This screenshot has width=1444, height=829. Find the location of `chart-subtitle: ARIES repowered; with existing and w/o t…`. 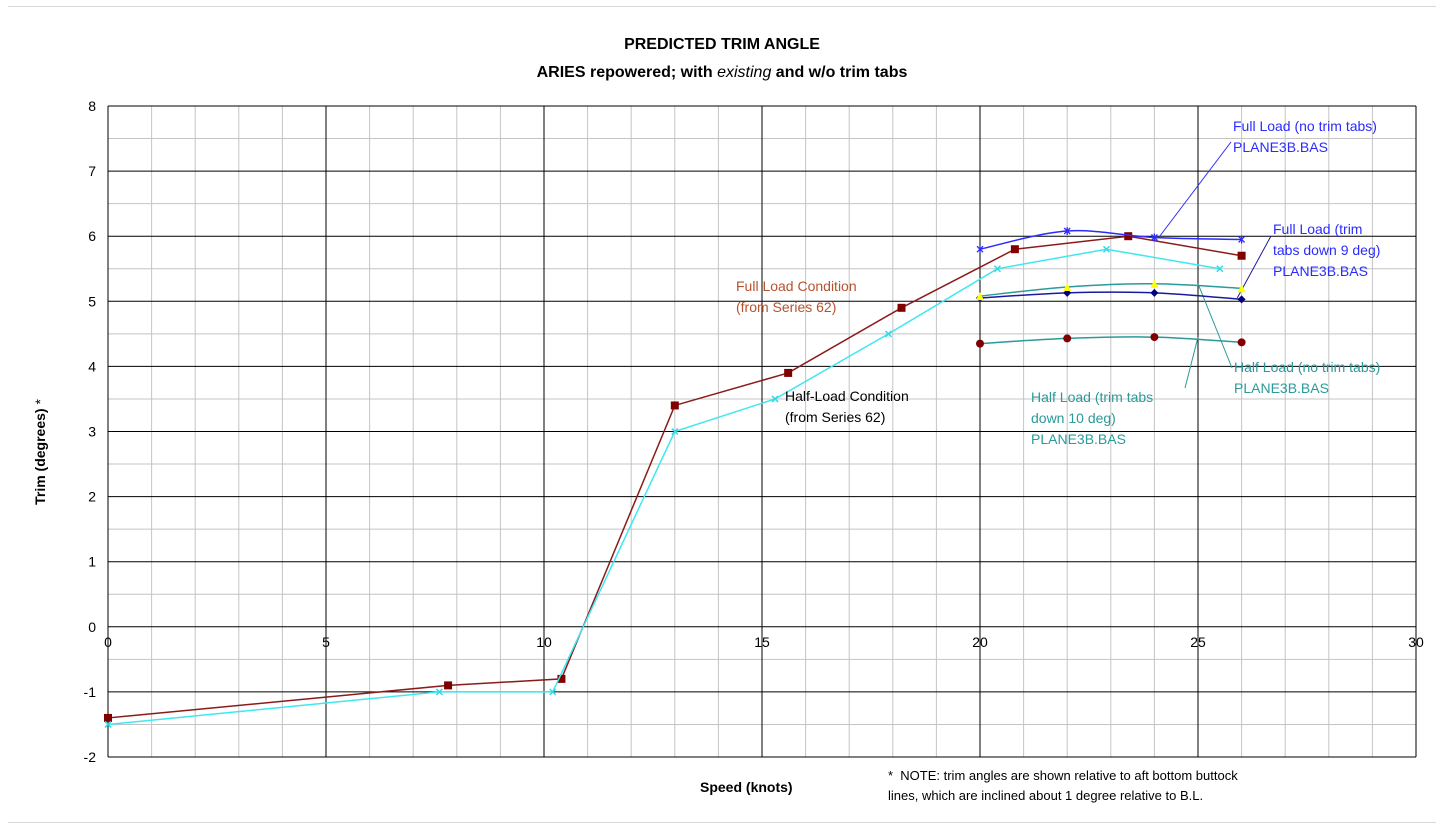

chart-subtitle: ARIES repowered; with existing and w/o t… is located at coordinates (722, 73).